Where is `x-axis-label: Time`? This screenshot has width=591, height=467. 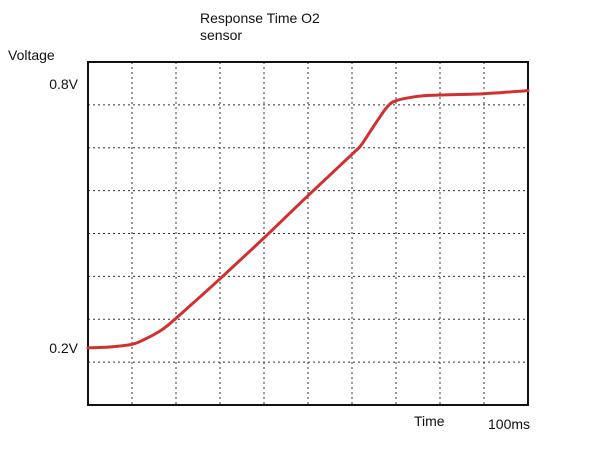
x-axis-label: Time is located at coordinates (429, 421).